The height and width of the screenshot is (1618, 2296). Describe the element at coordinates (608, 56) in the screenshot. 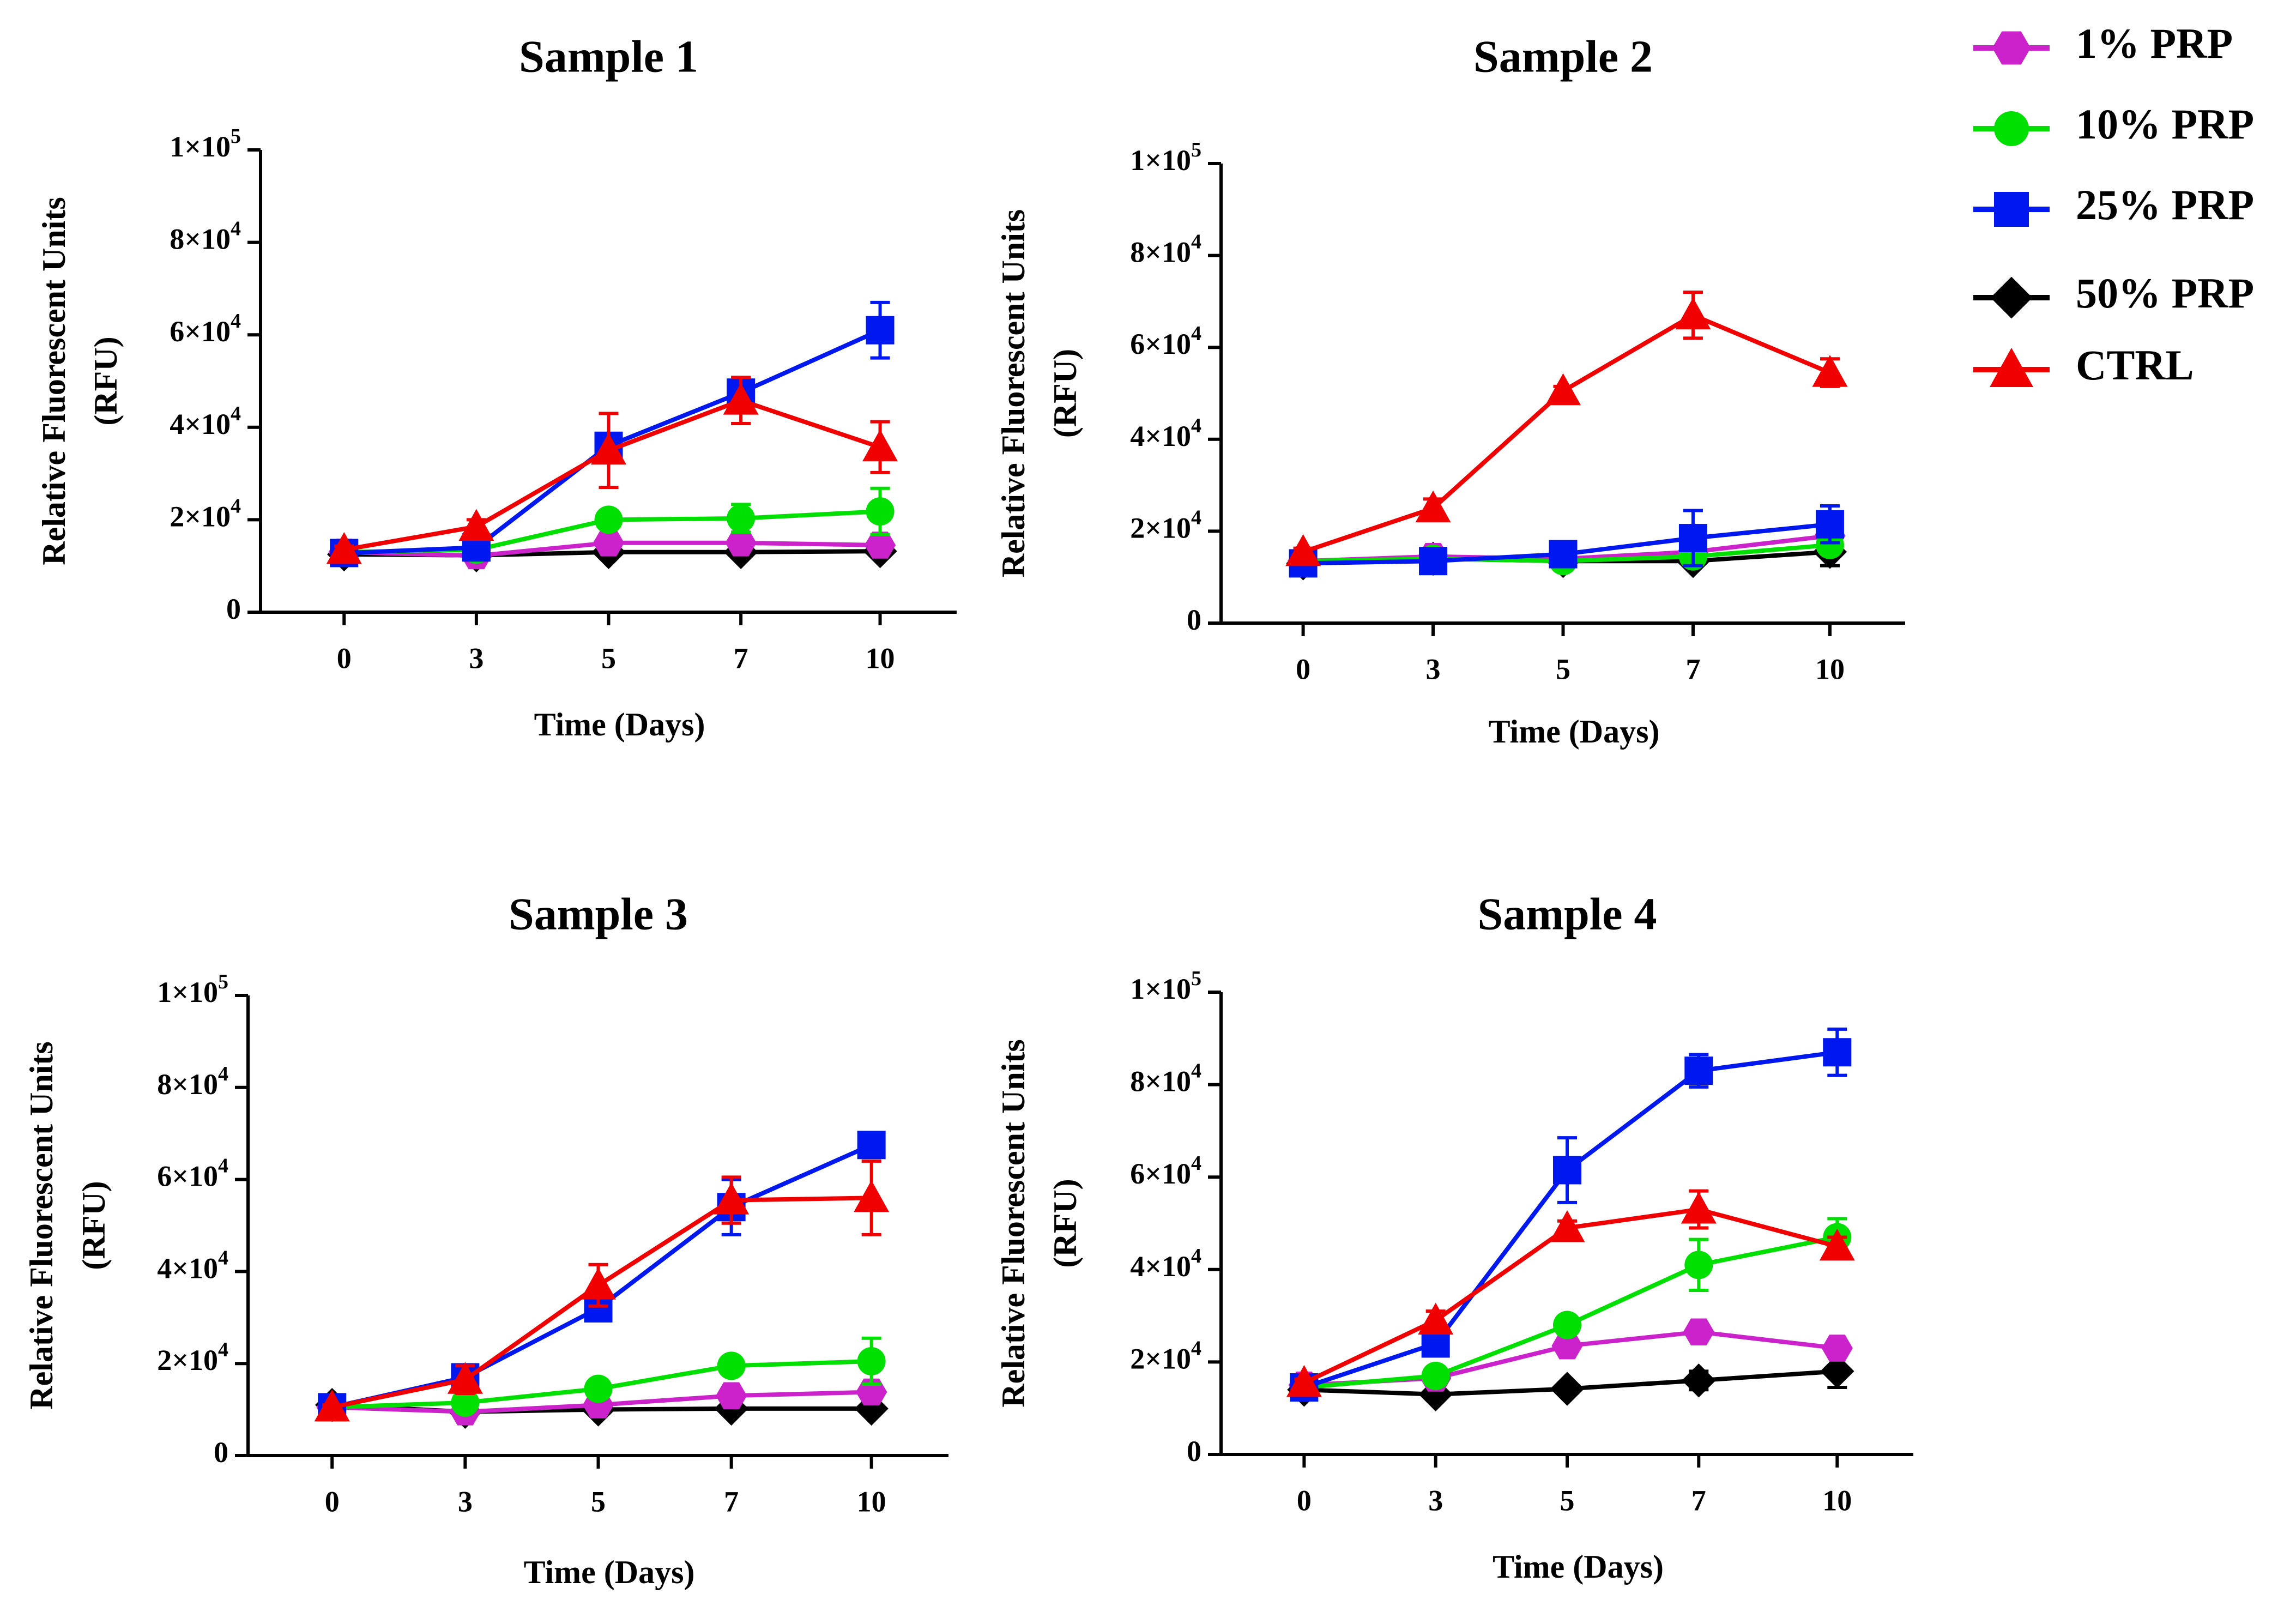

I see `chart-title: Sample 1` at that location.